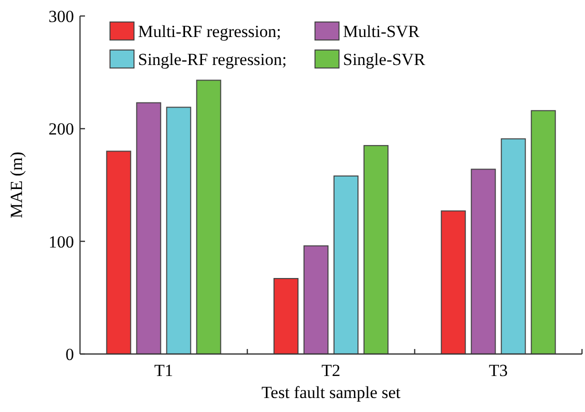  What do you see at coordinates (61, 16) in the screenshot?
I see `y-tick-label: 300` at bounding box center [61, 16].